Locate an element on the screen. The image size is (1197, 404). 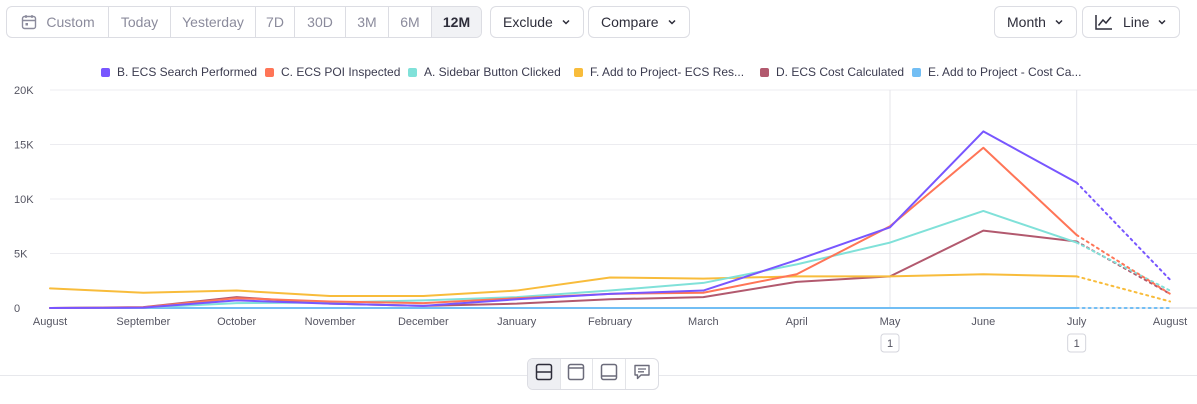
chart-only-icon is located at coordinates (576, 374).